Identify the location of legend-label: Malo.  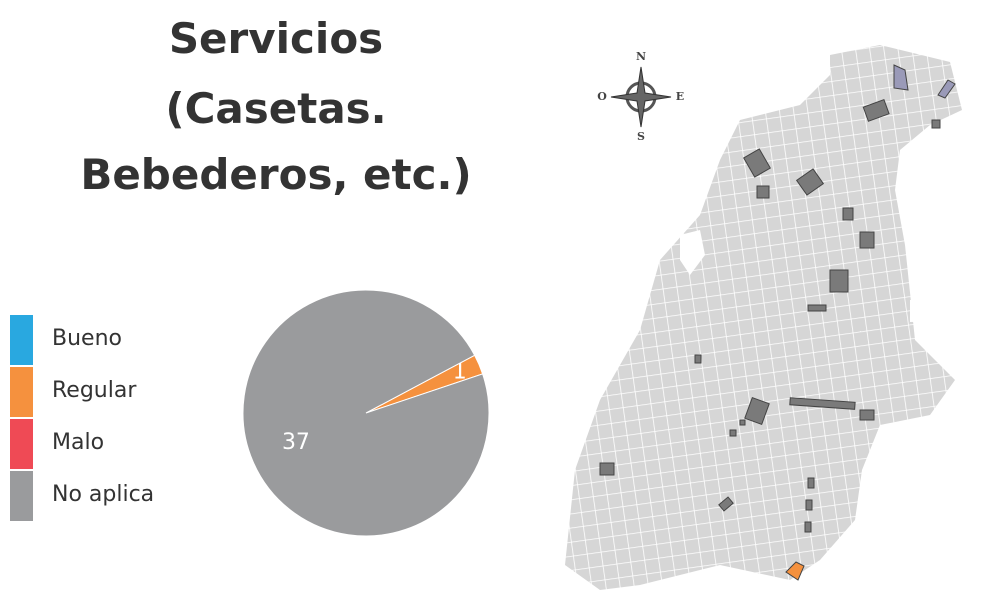
(78, 442).